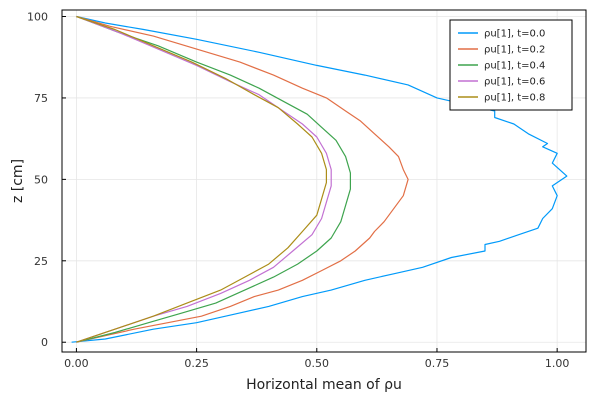 The image size is (600, 400). I want to click on legend-entry: ρu[1], t=0.8, so click(514, 98).